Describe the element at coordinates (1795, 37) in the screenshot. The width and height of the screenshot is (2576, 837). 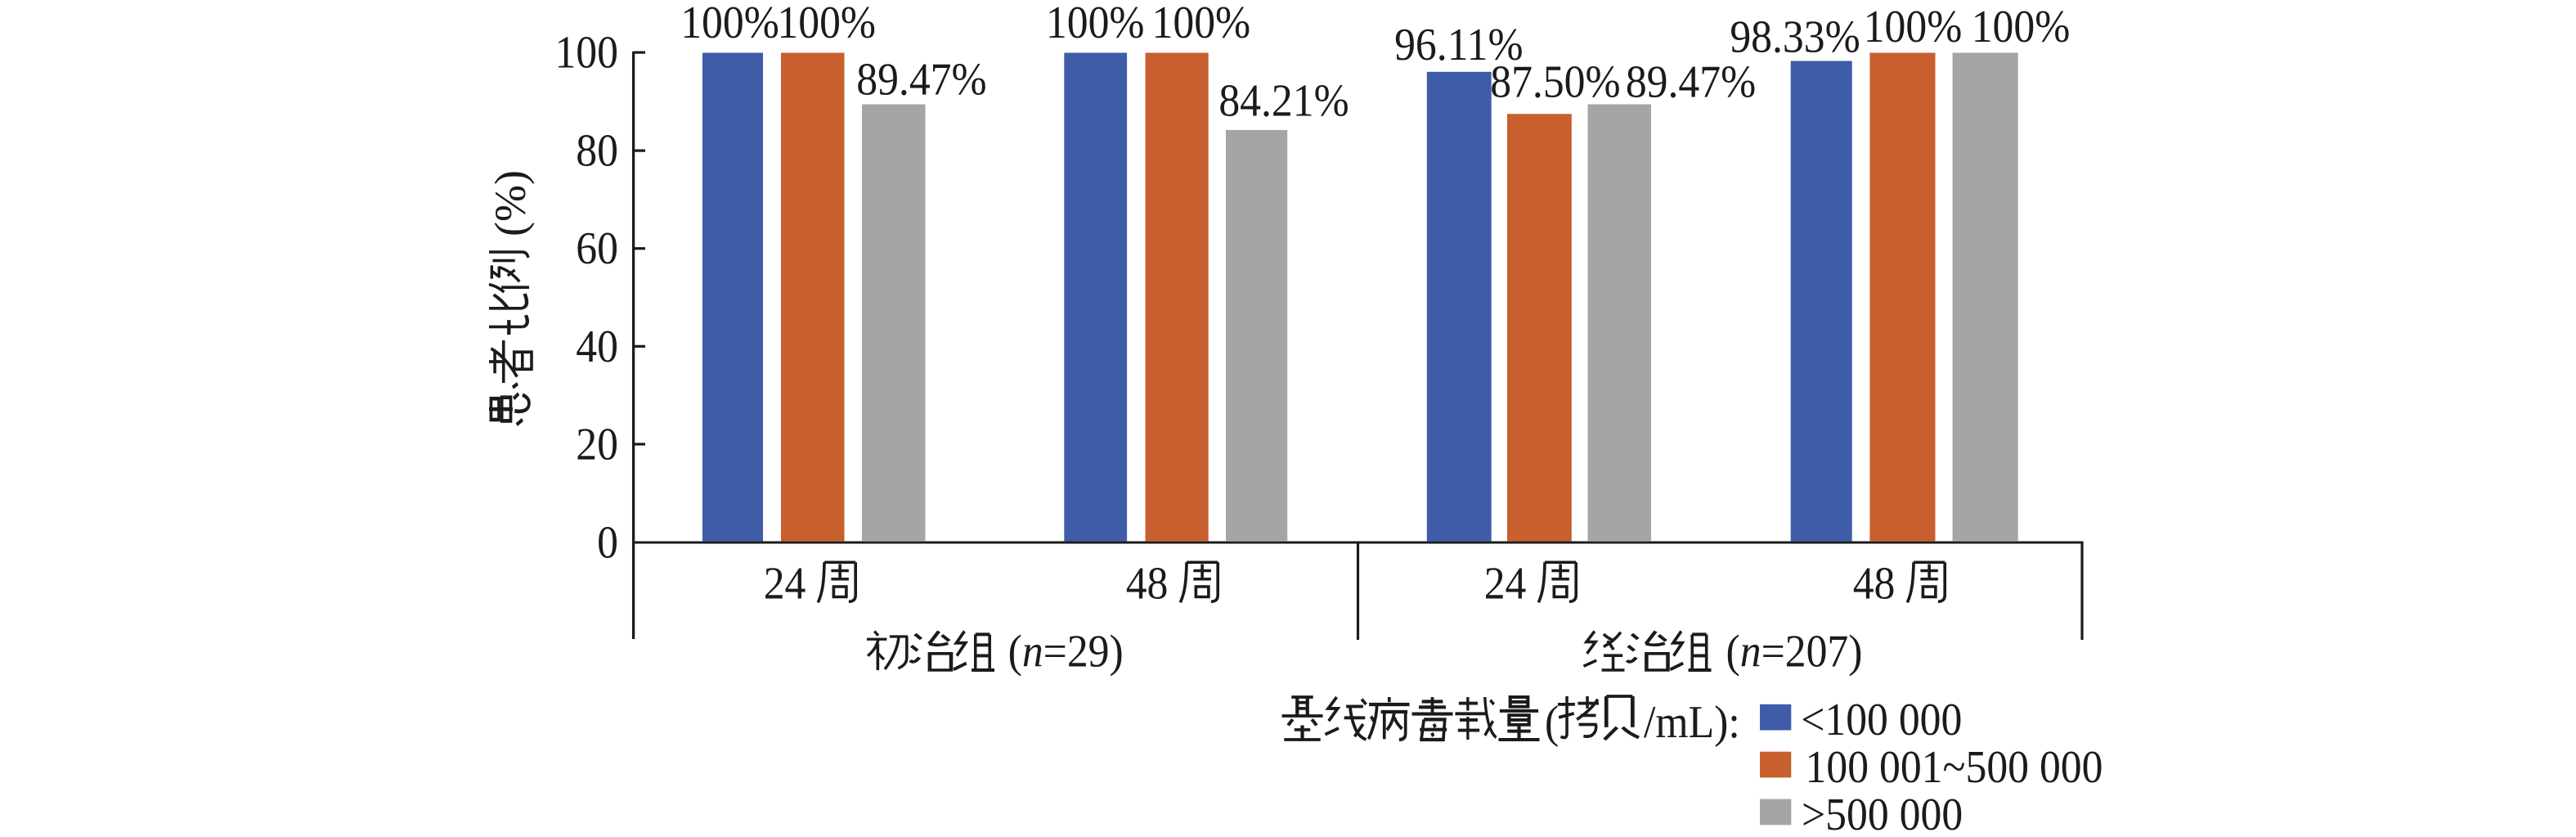
I see `svg-text: 98.33%` at that location.